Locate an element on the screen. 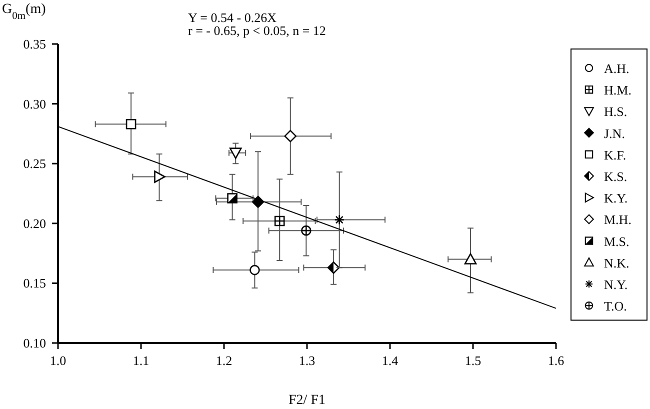 This screenshot has height=409, width=650. x-tick-label: 1.0 is located at coordinates (58, 360).